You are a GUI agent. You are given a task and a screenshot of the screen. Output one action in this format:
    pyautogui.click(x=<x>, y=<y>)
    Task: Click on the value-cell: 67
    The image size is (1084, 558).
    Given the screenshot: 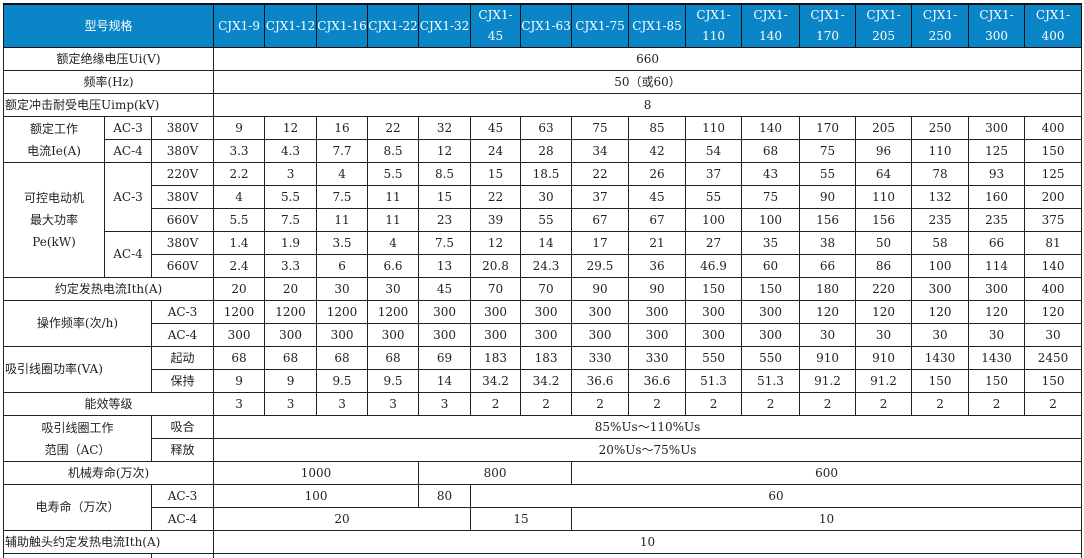 What is the action you would take?
    pyautogui.click(x=600, y=220)
    